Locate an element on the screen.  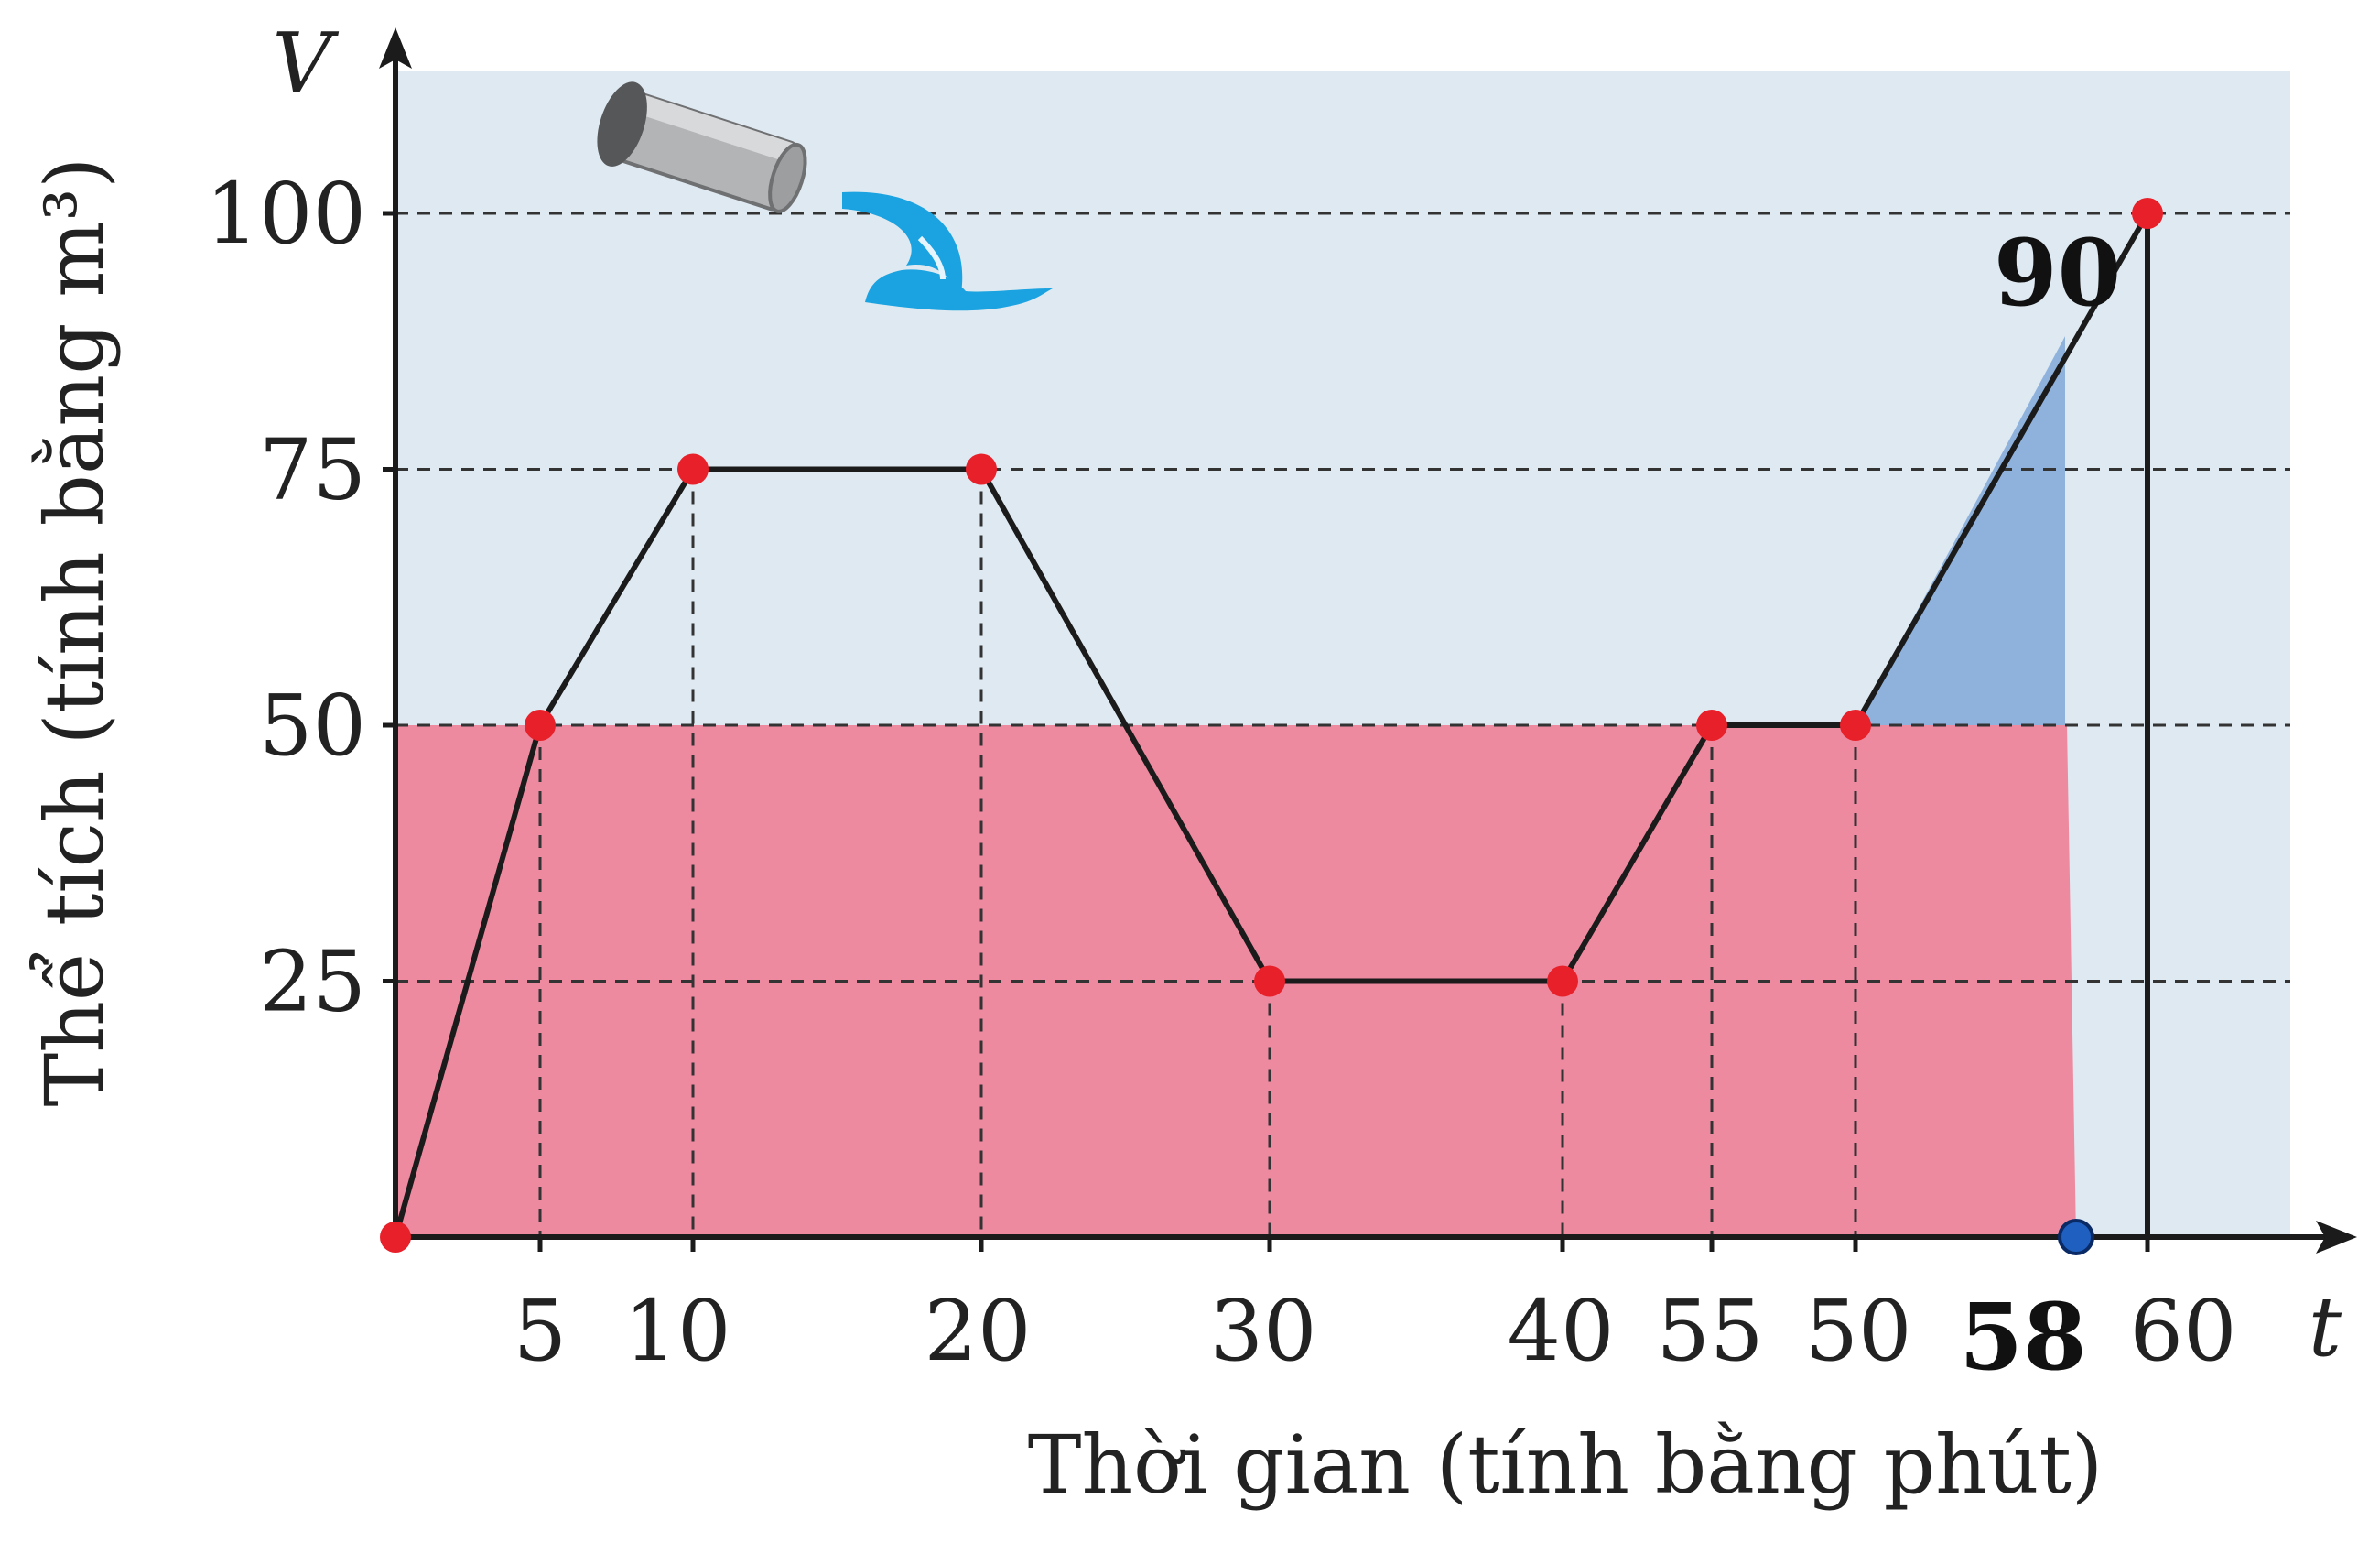
marker-point is located at coordinates (2076, 1237).